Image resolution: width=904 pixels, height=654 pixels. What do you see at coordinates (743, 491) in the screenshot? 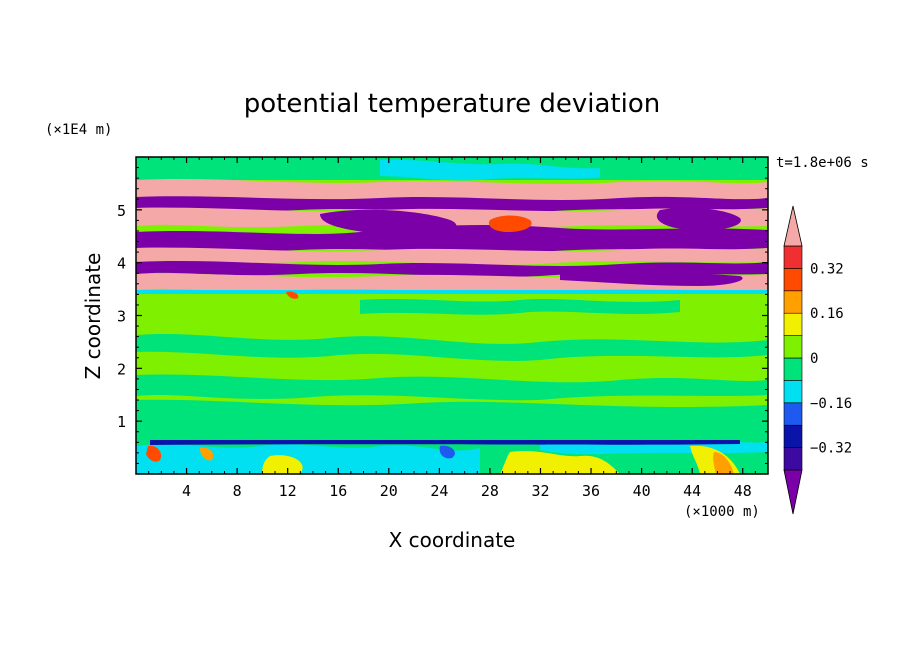
I see `x-tick-label: 48` at bounding box center [743, 491].